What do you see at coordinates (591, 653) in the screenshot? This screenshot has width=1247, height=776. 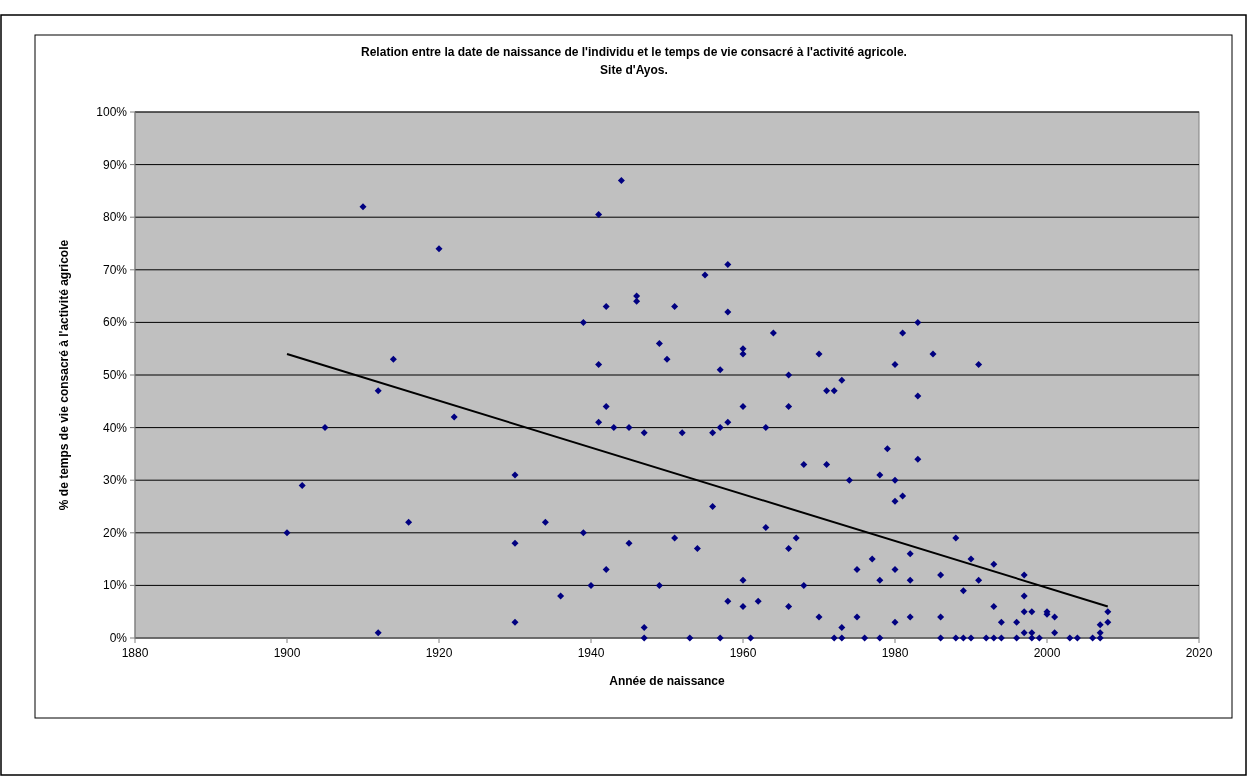 I see `x-tick-label: 1940` at bounding box center [591, 653].